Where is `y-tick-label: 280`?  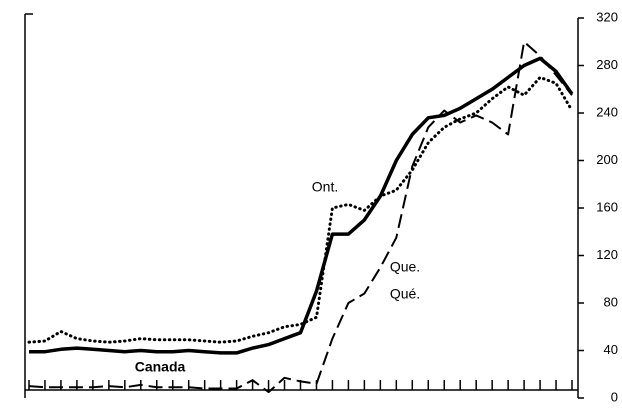
y-tick-label: 280 is located at coordinates (607, 64).